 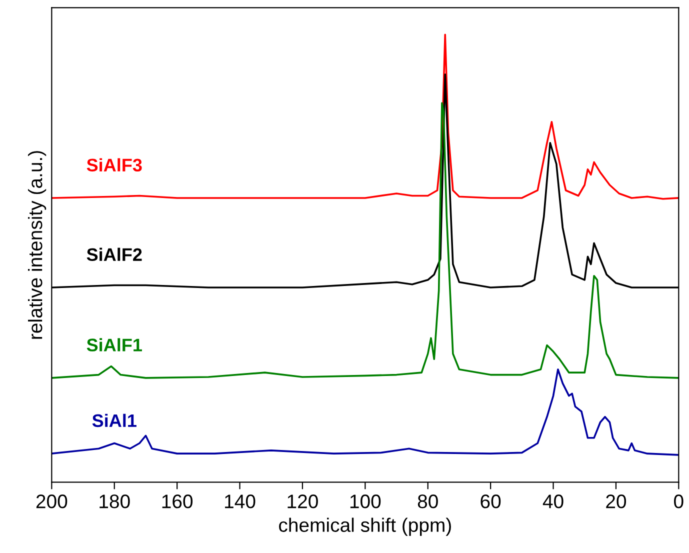 What do you see at coordinates (177, 501) in the screenshot?
I see `x-tick-label: 160` at bounding box center [177, 501].